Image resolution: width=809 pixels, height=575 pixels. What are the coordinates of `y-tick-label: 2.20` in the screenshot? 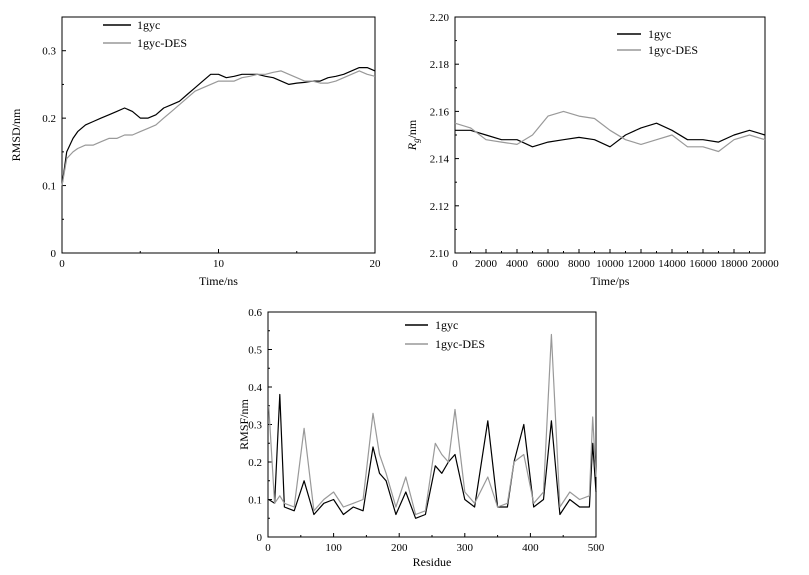 It's located at (440, 18).